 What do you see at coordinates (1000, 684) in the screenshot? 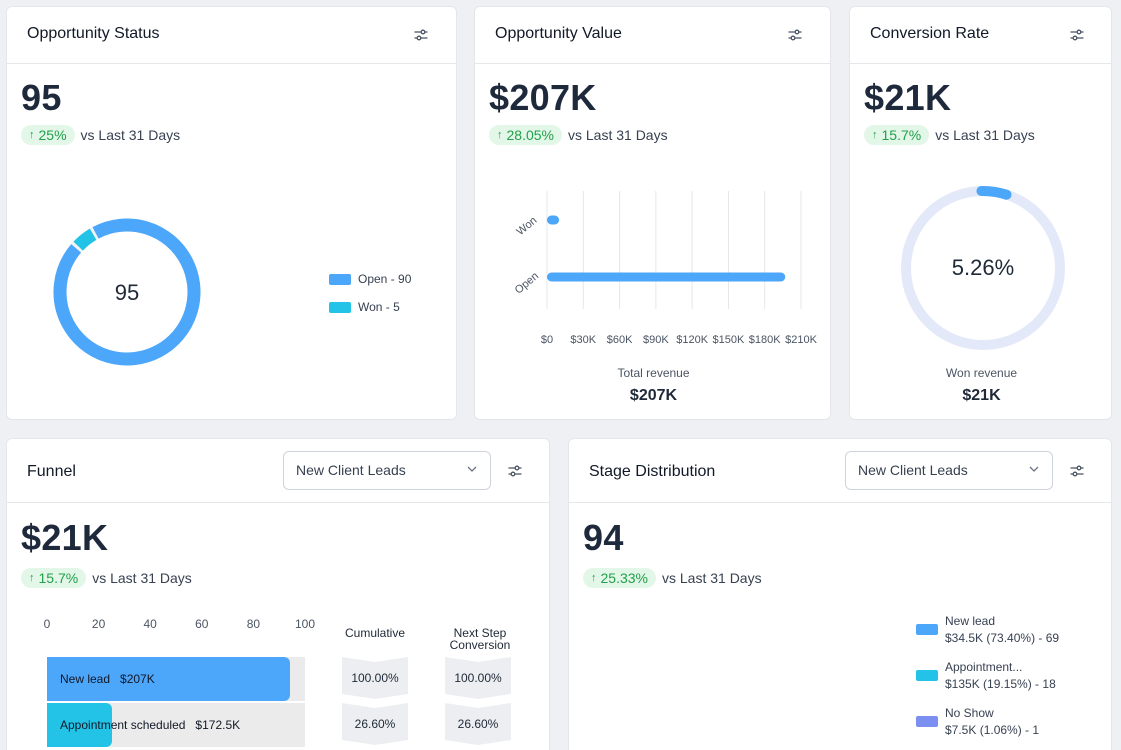
I see `legend-detail: $135K (19.15%) - 18` at bounding box center [1000, 684].